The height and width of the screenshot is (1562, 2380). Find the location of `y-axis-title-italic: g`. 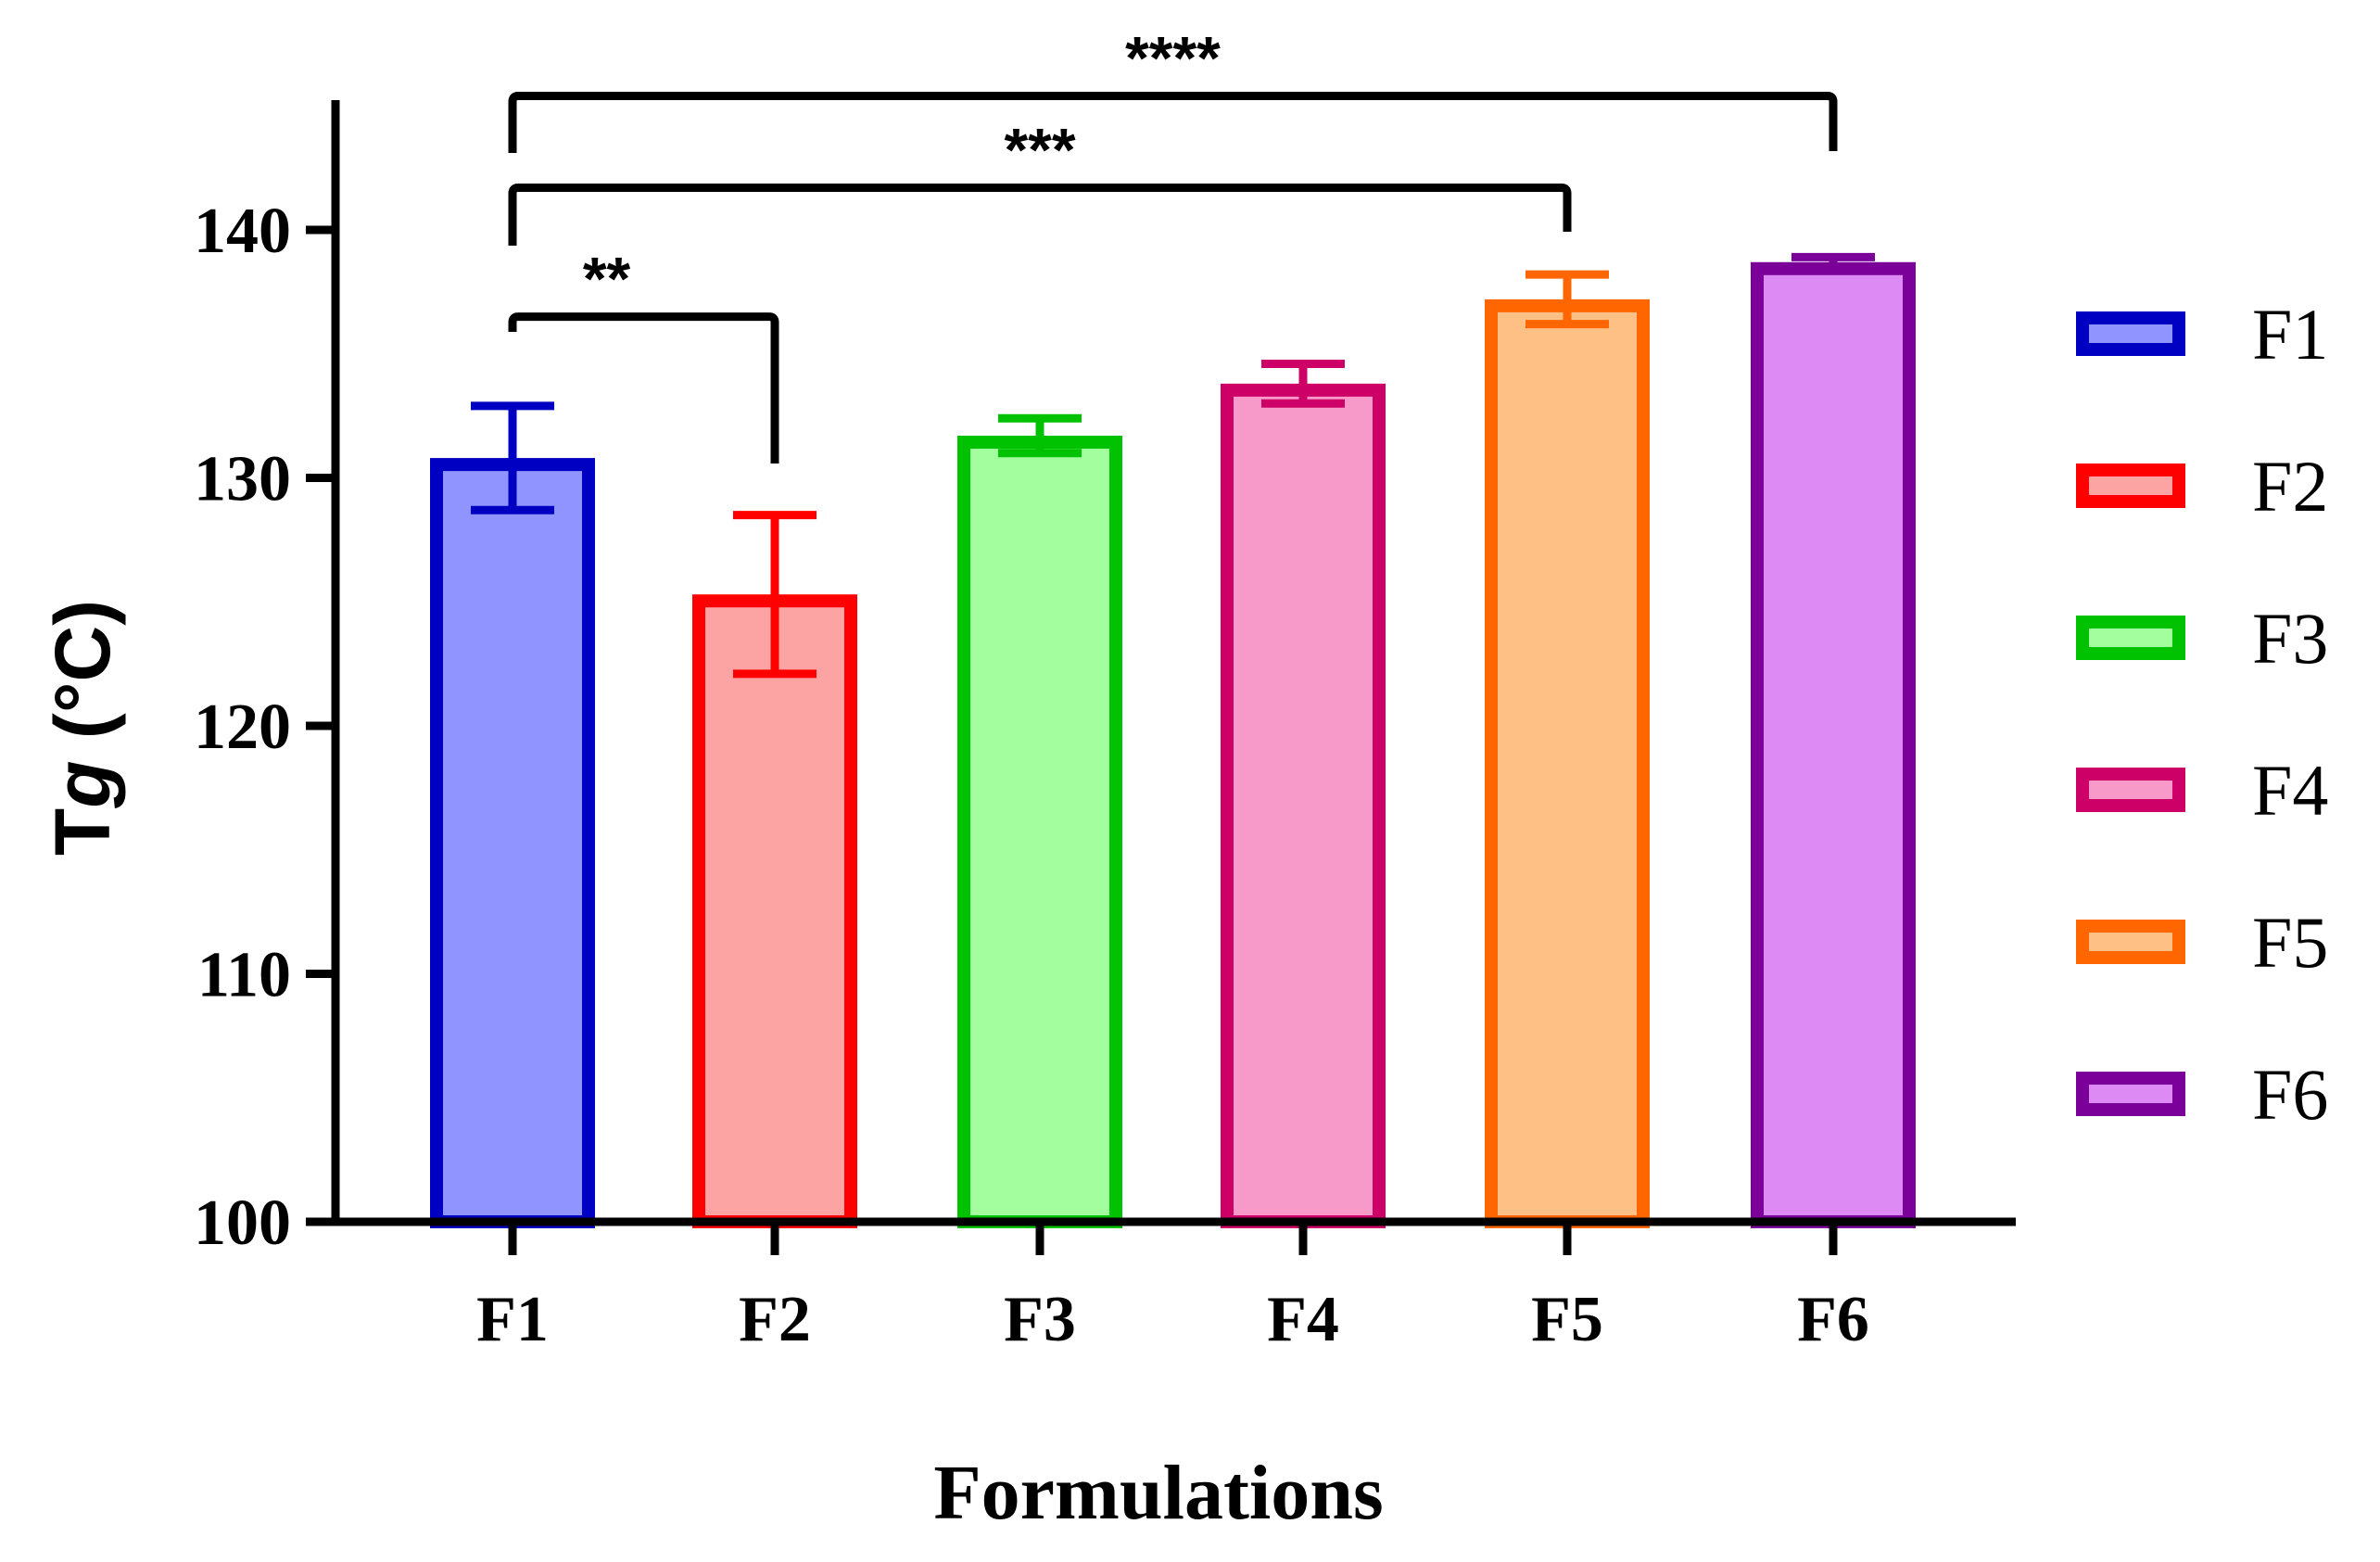

y-axis-title-italic: g is located at coordinates (82, 784).